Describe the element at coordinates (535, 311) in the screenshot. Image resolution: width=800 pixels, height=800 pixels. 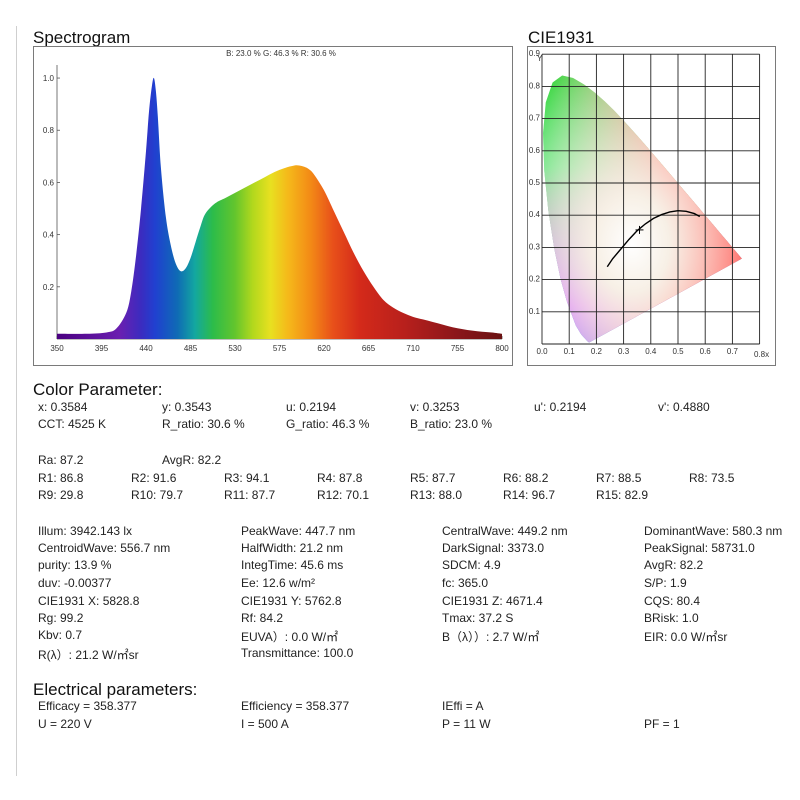
I see `cie-y-tick-label: 0.1` at that location.